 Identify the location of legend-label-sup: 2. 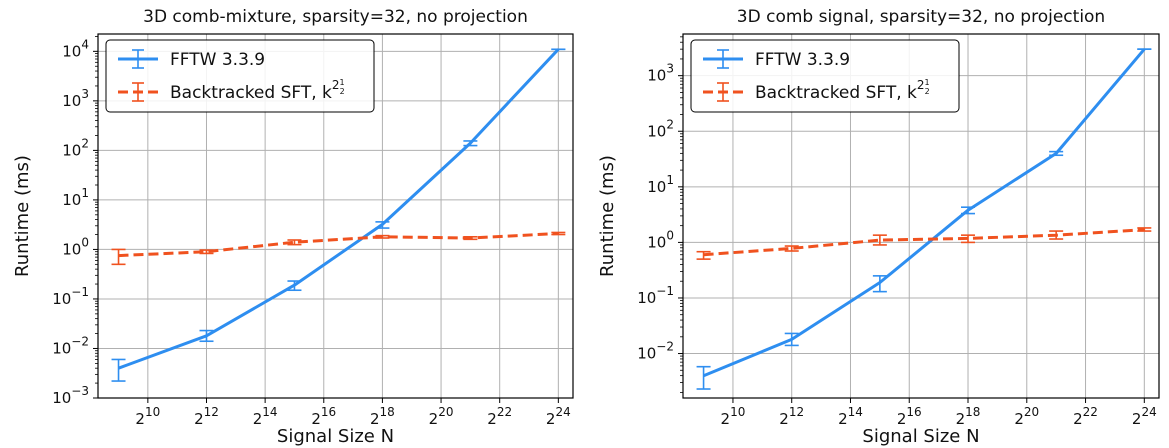
(336, 85).